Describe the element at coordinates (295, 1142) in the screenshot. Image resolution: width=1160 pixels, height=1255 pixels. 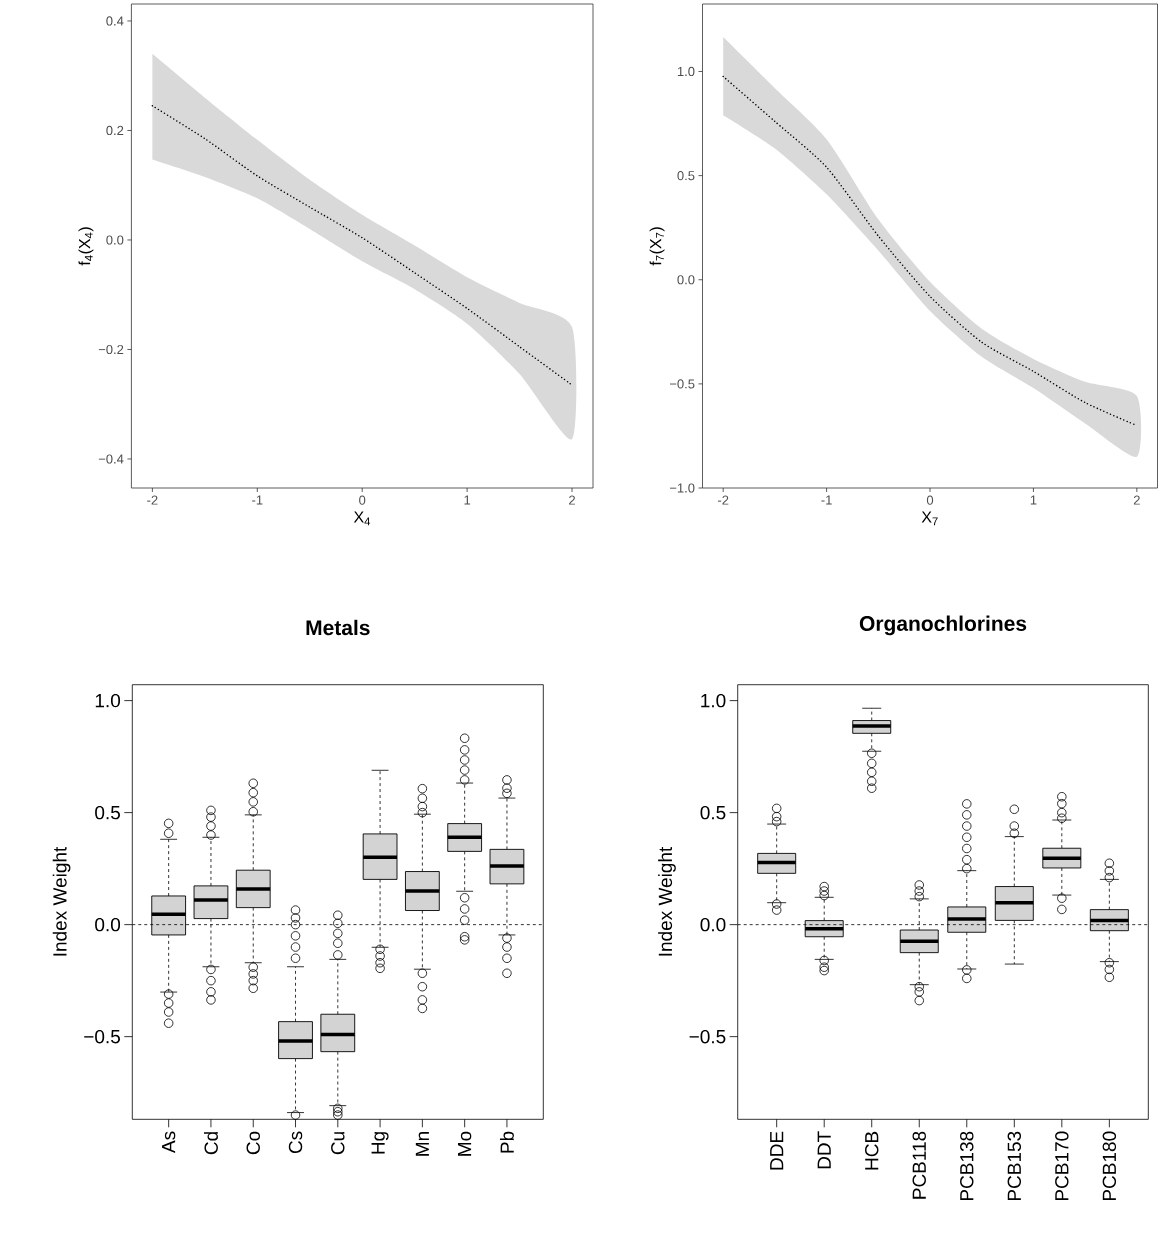
I see `x-tick-label: Cs` at that location.